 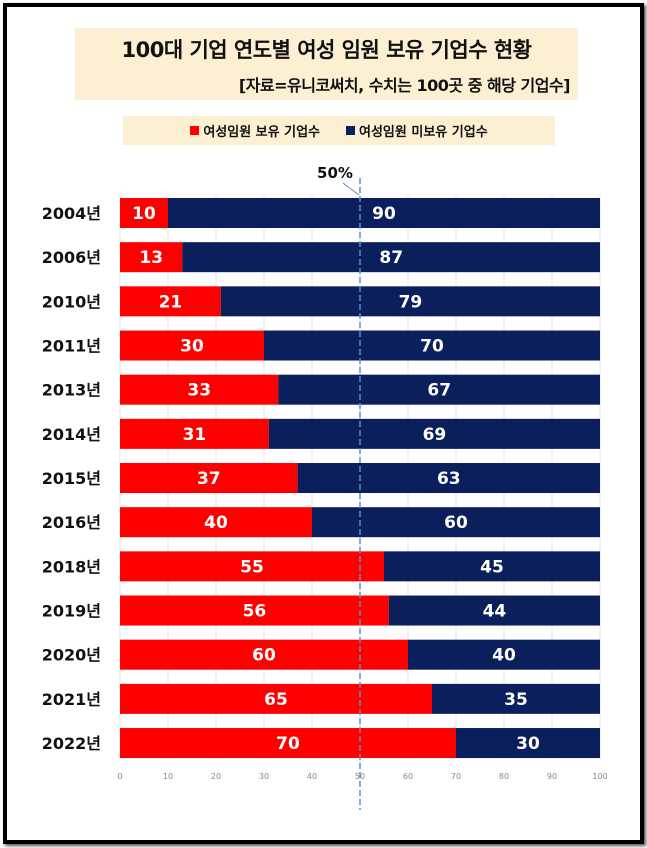 What do you see at coordinates (216, 776) in the screenshot?
I see `x-tick-label: 20` at bounding box center [216, 776].